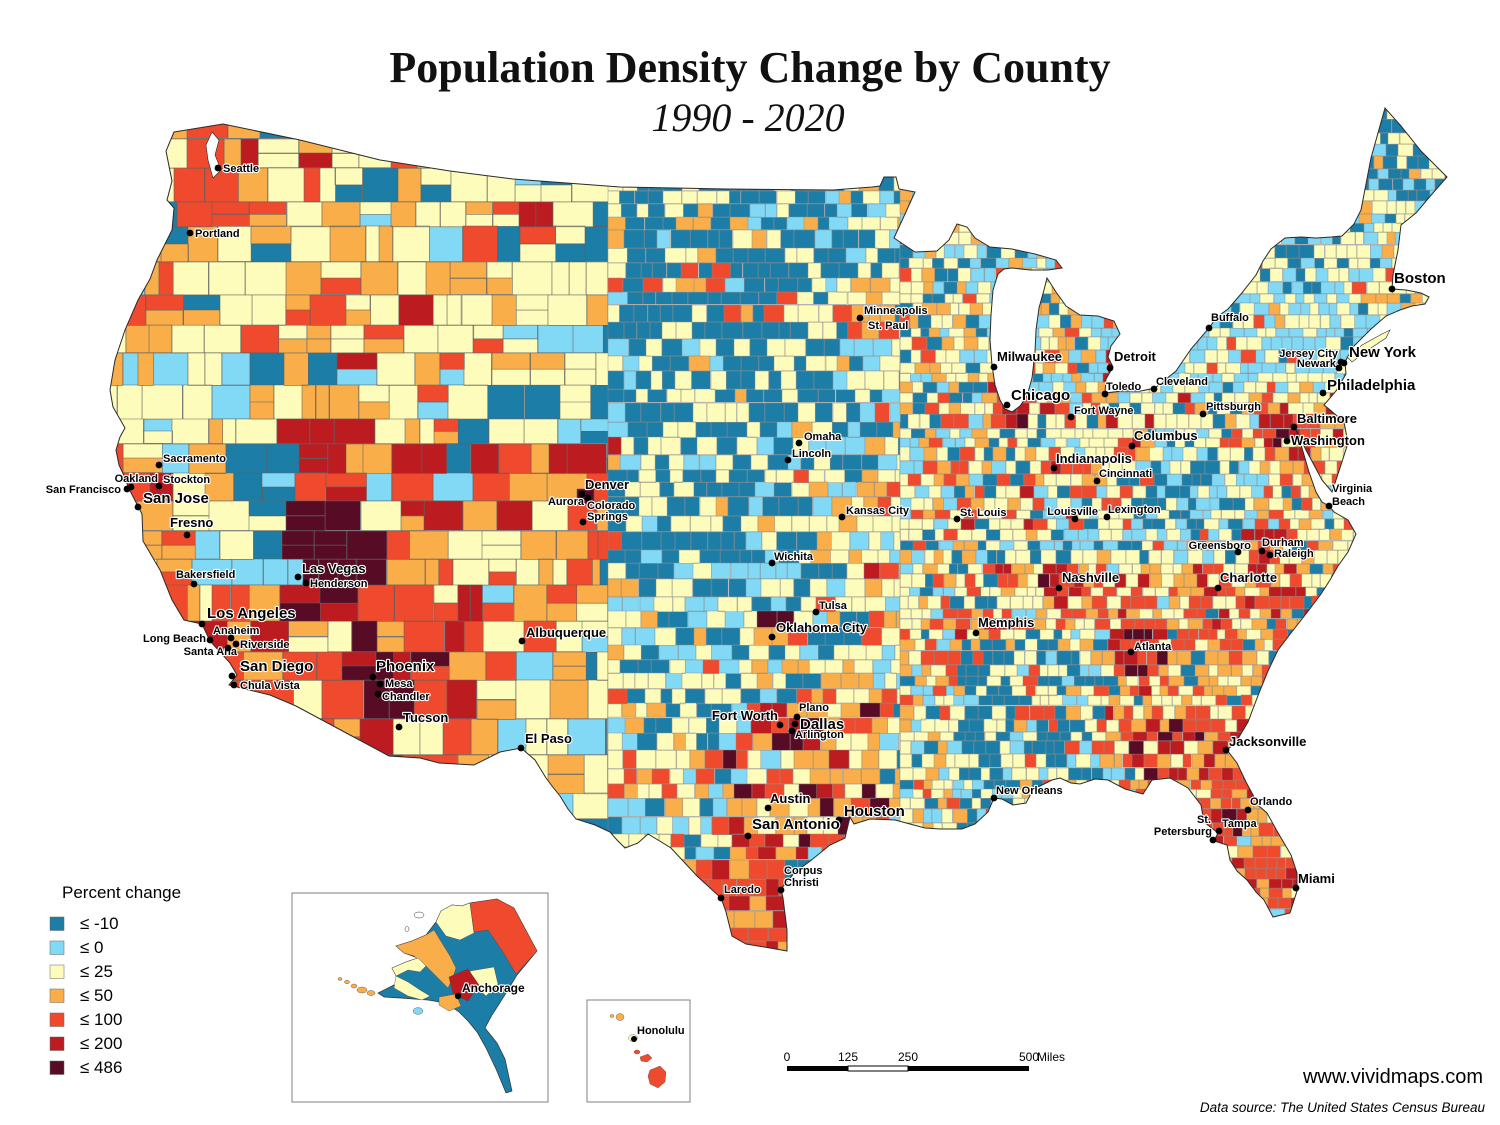  I want to click on svg-text: Buffalo, so click(1230, 318).